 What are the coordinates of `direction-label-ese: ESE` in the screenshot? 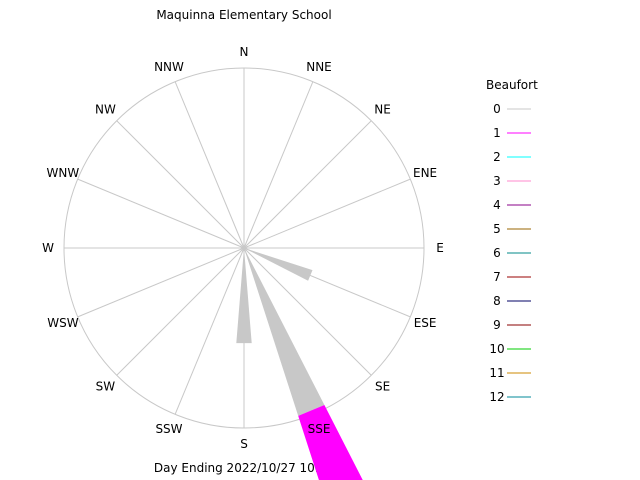 It's located at (425, 323).